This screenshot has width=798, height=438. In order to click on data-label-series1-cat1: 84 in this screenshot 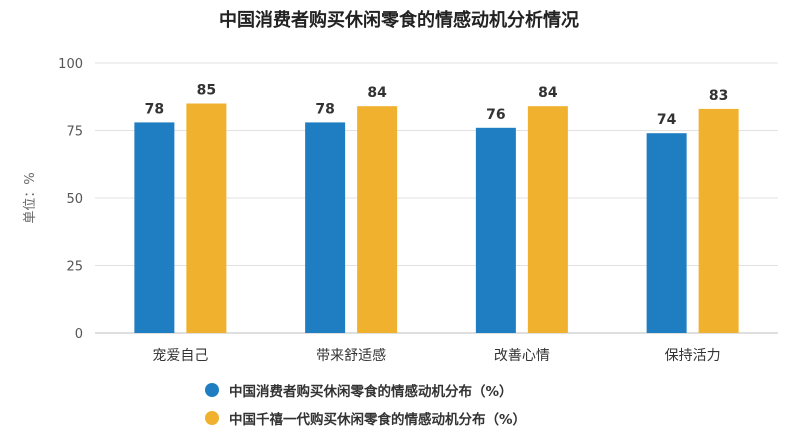, I will do `click(377, 93)`.